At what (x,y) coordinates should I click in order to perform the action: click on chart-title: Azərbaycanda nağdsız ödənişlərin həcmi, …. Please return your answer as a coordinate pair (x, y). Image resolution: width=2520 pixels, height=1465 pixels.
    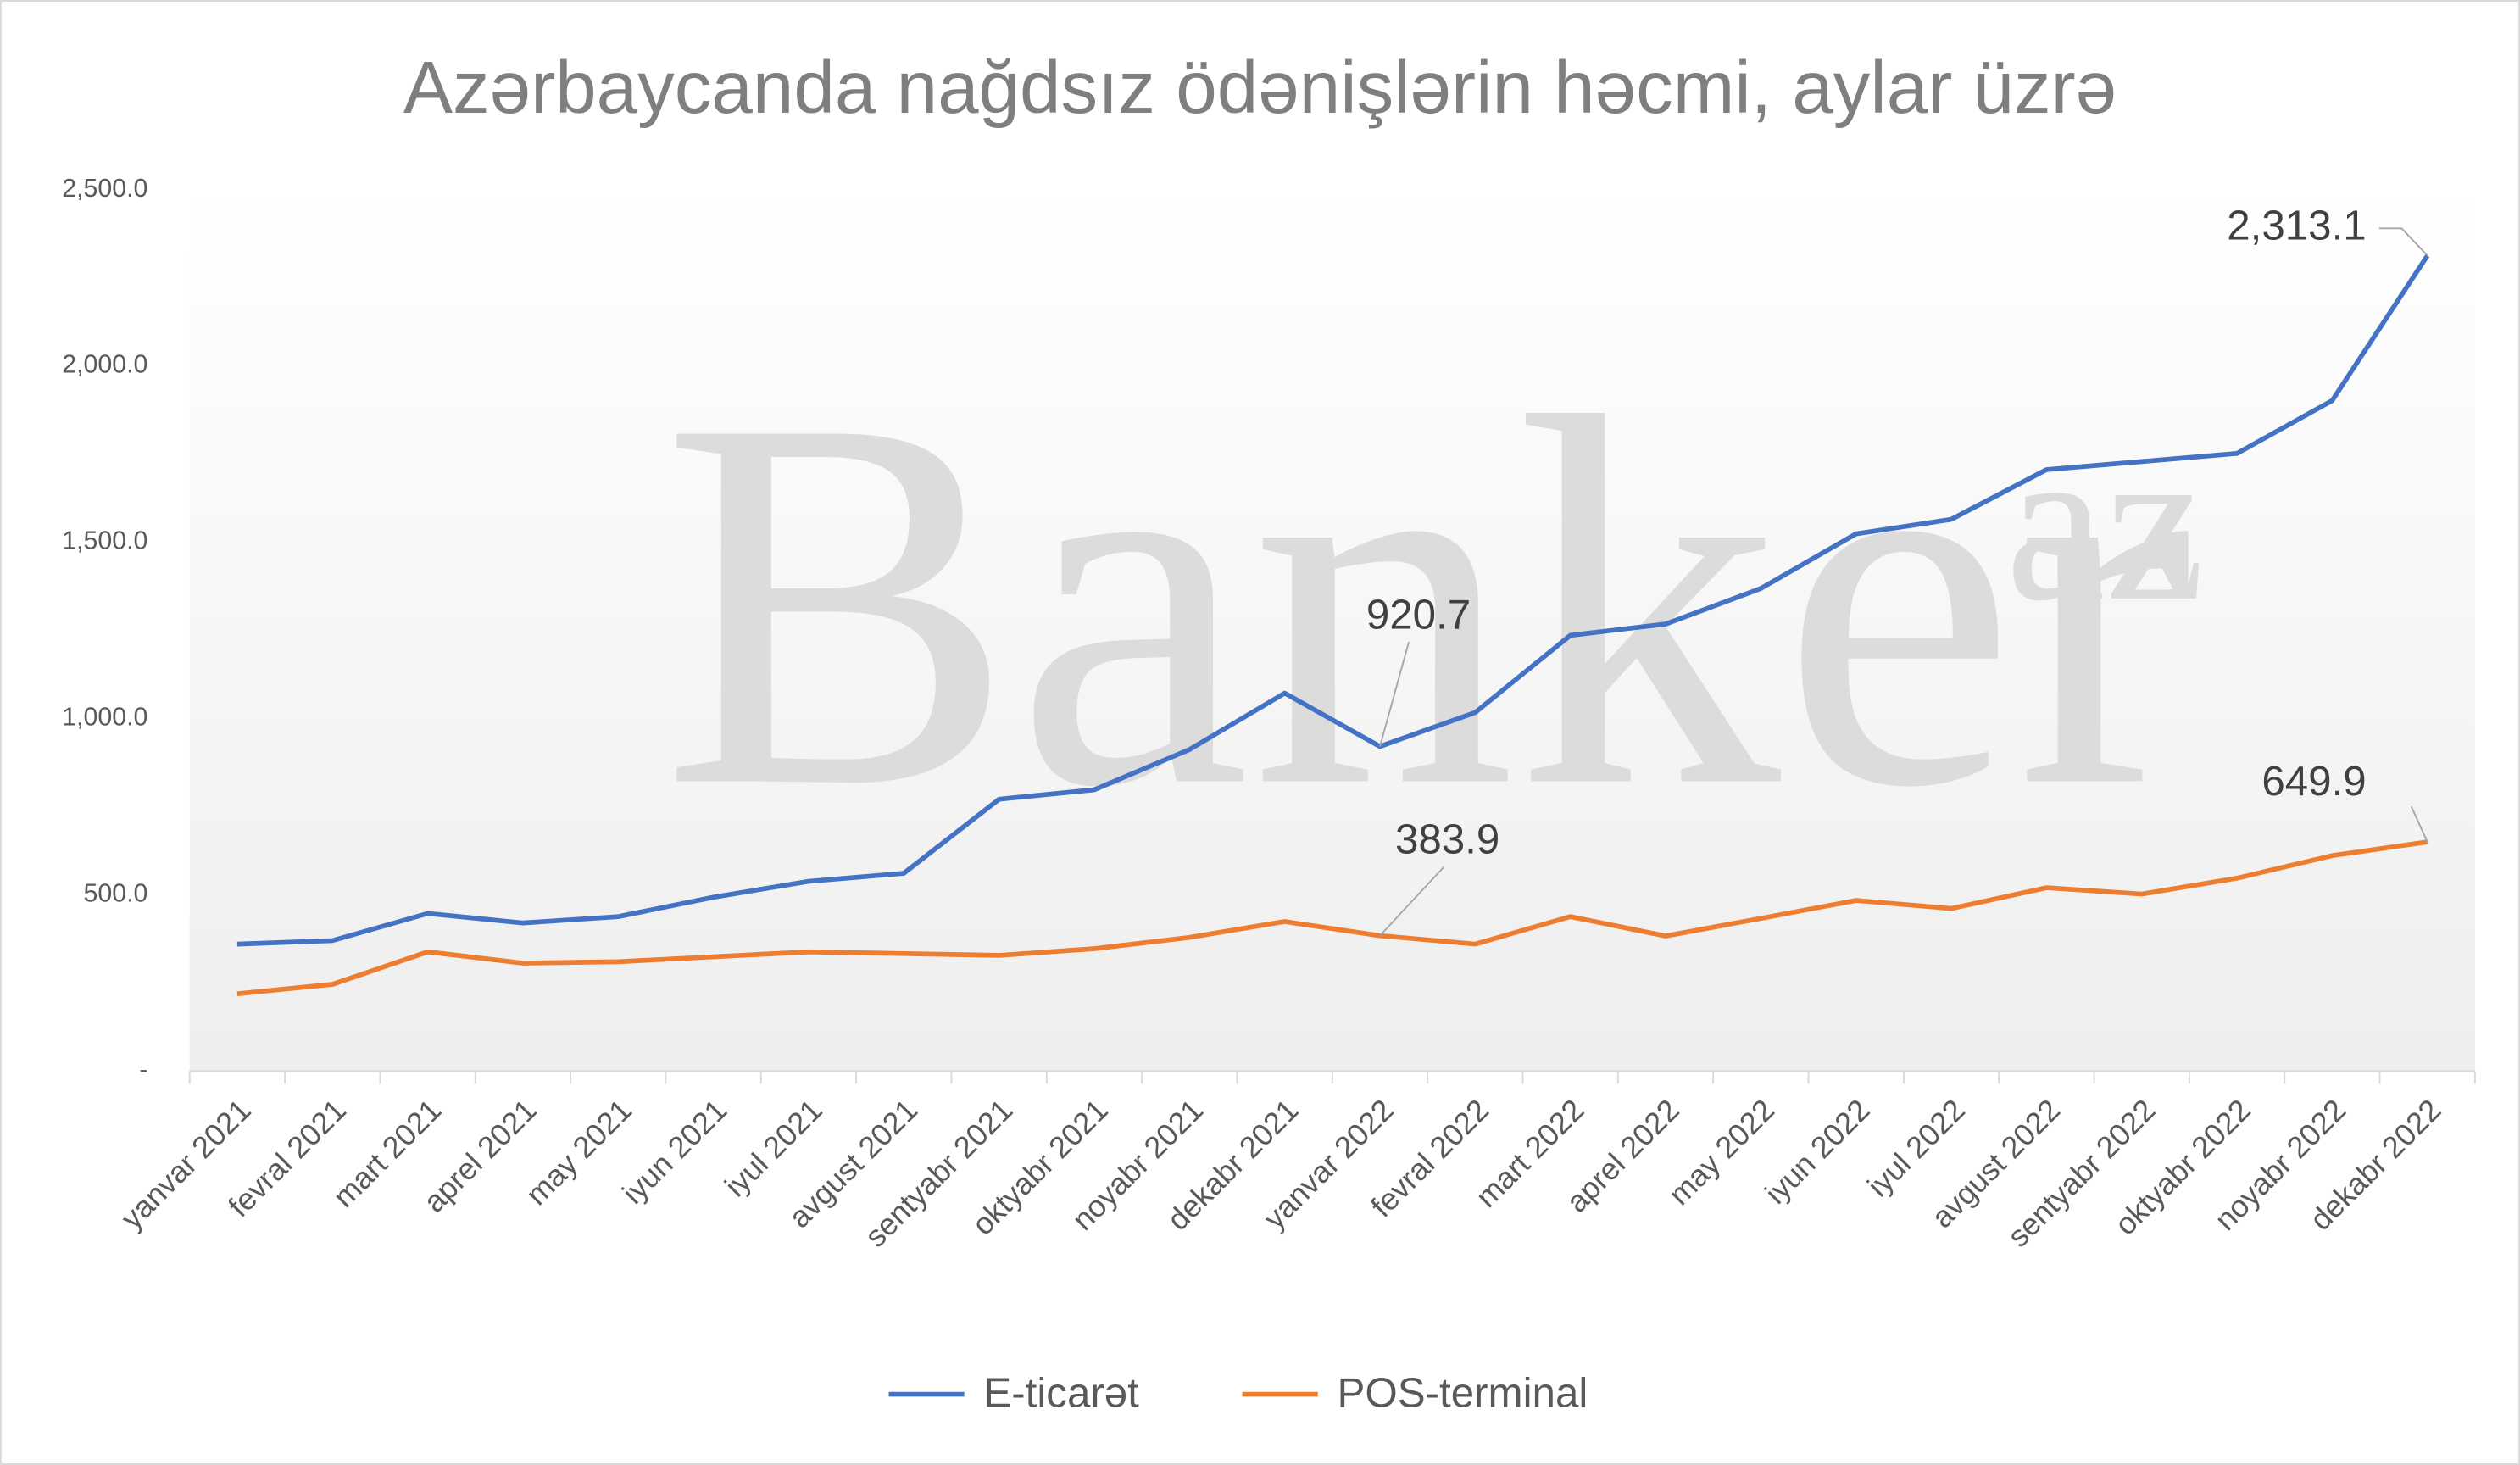
    Looking at the image, I should click on (1260, 88).